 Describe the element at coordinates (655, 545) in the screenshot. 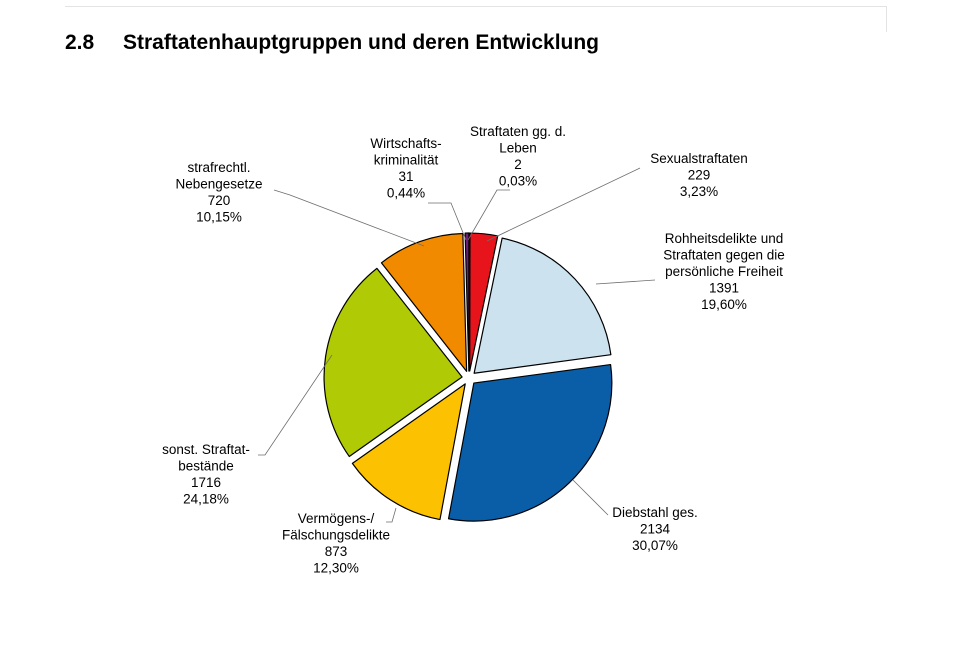

I see `slice-percent-label: 30,07%` at that location.